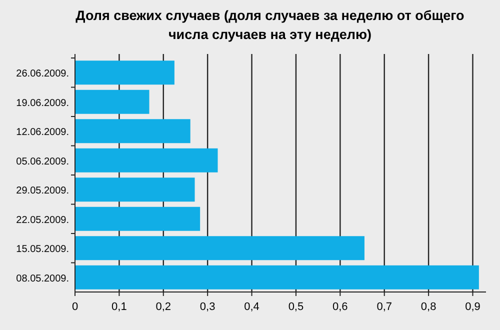 The height and width of the screenshot is (330, 500). What do you see at coordinates (42, 103) in the screenshot?
I see `y-tick-label: 19.06.2009.` at bounding box center [42, 103].